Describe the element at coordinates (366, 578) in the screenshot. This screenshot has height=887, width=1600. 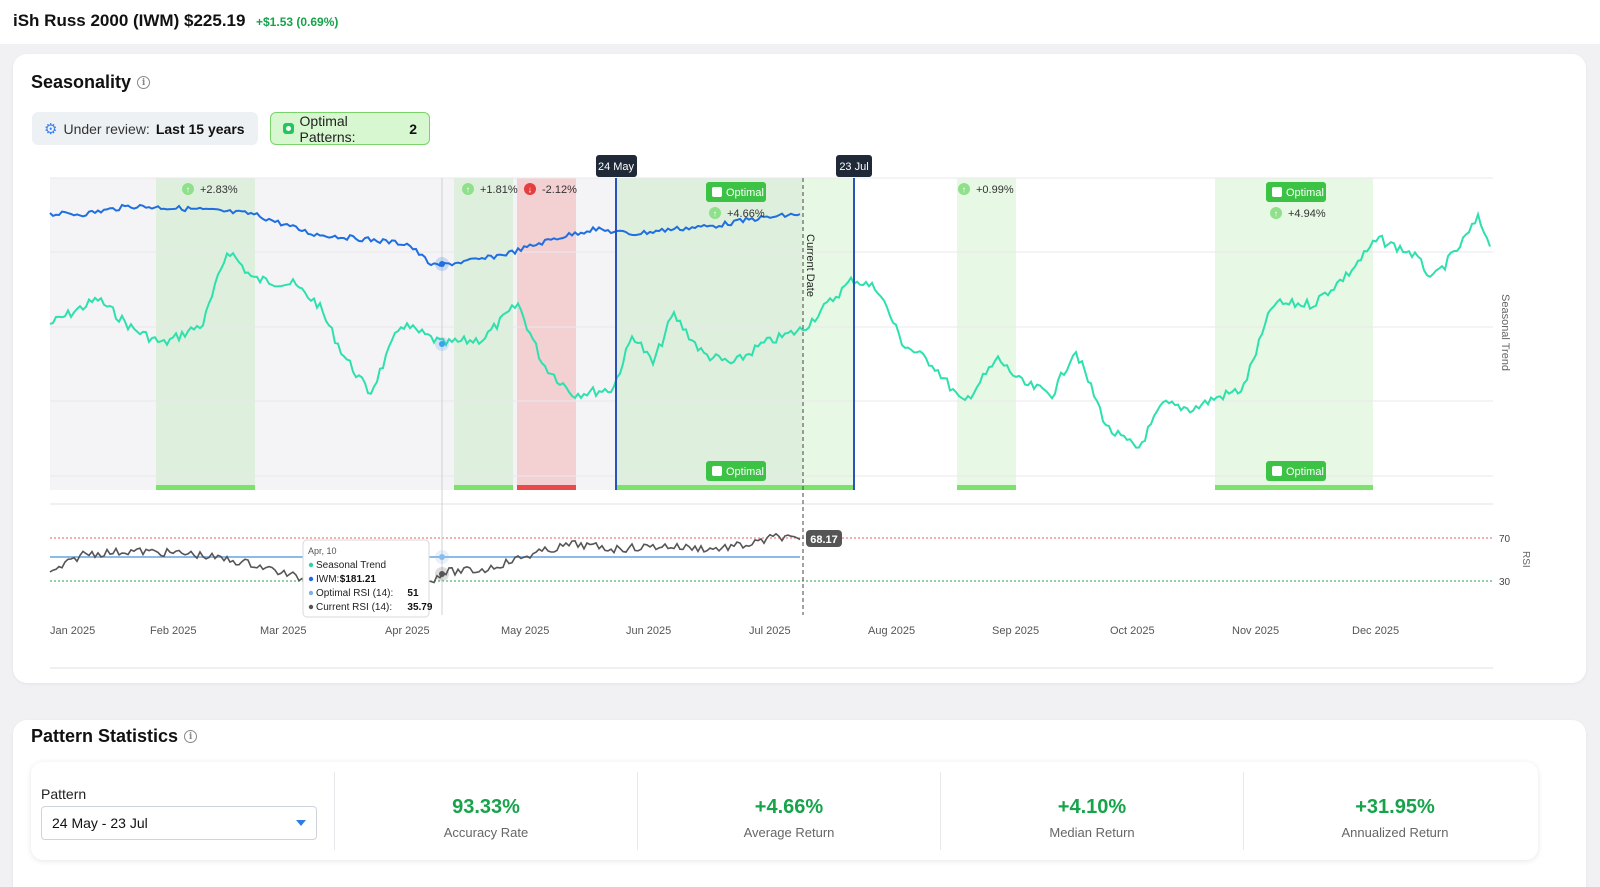
I see `tooltip-box` at that location.